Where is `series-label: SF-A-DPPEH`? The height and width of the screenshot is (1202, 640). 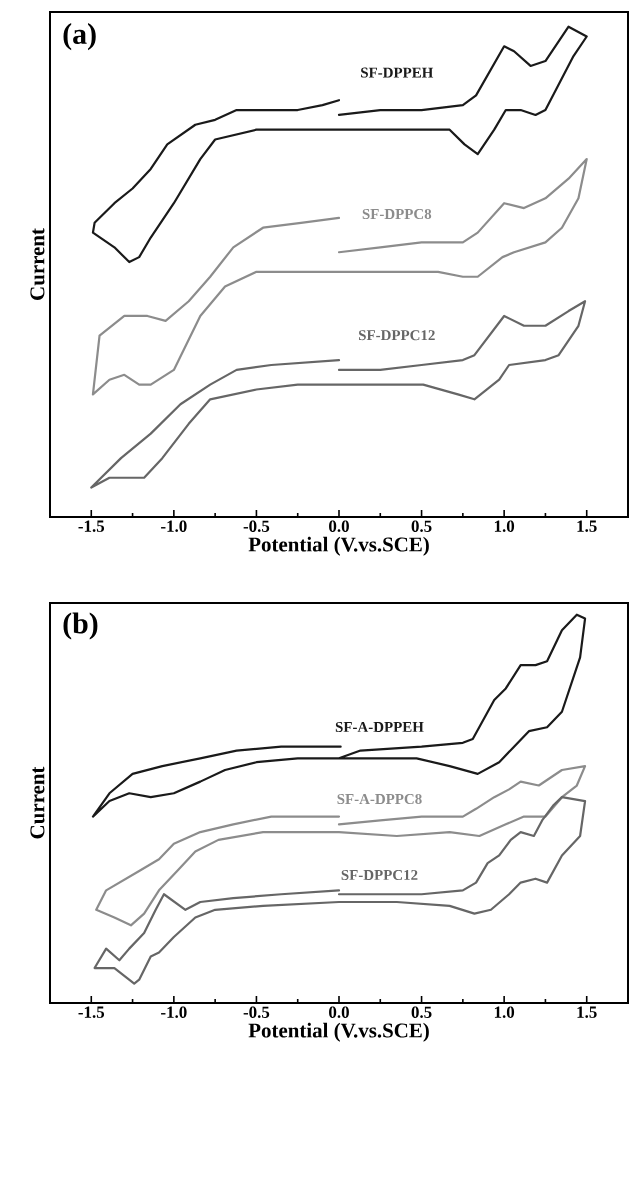
series-label: SF-A-DPPEH is located at coordinates (379, 726).